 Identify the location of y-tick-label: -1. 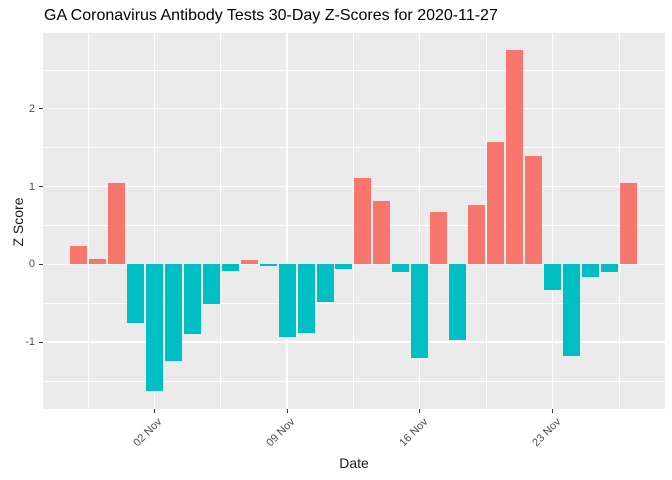
(30, 342).